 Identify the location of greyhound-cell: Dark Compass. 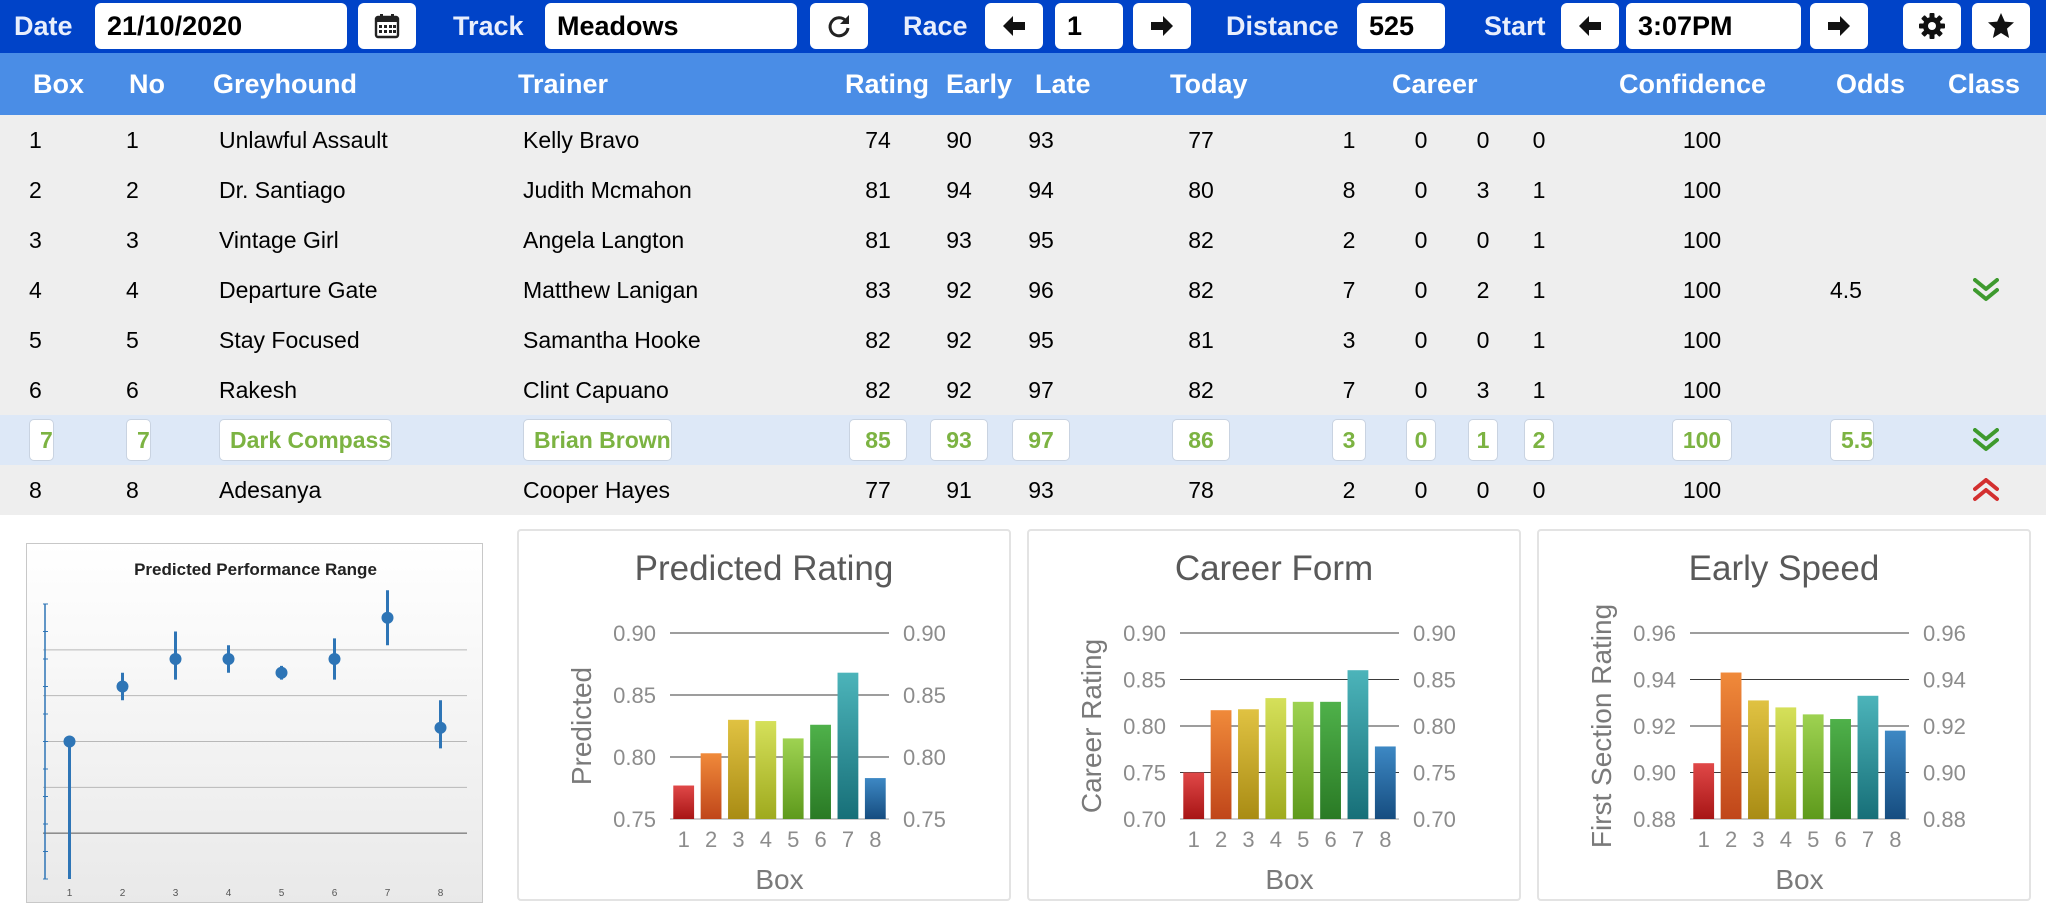
(306, 440).